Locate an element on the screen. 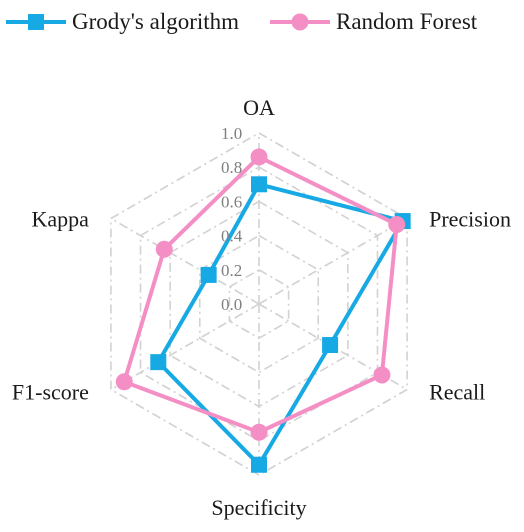  tick-label: 0.0 is located at coordinates (231, 304).